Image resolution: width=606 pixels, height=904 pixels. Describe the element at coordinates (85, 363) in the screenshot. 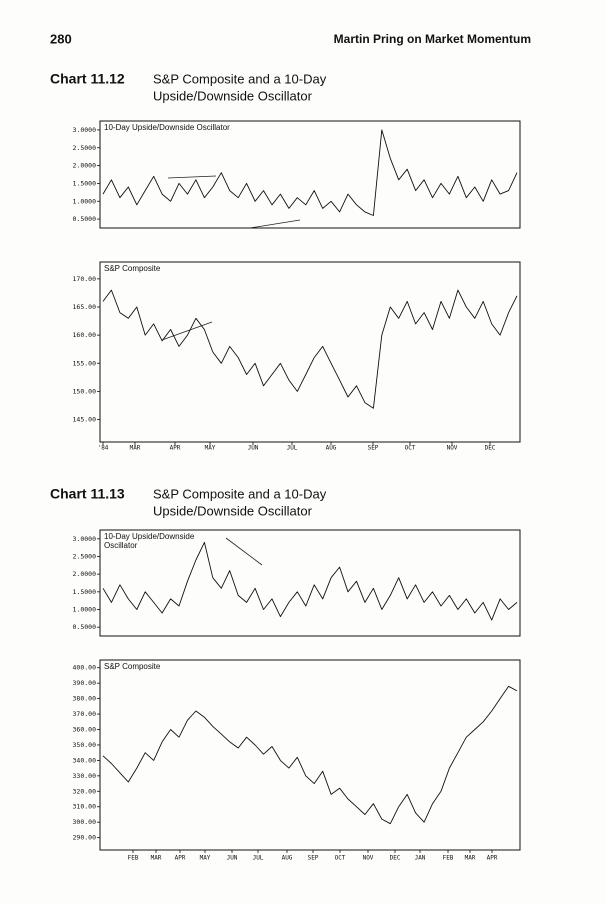

I see `y-tick-label: 155.00` at that location.